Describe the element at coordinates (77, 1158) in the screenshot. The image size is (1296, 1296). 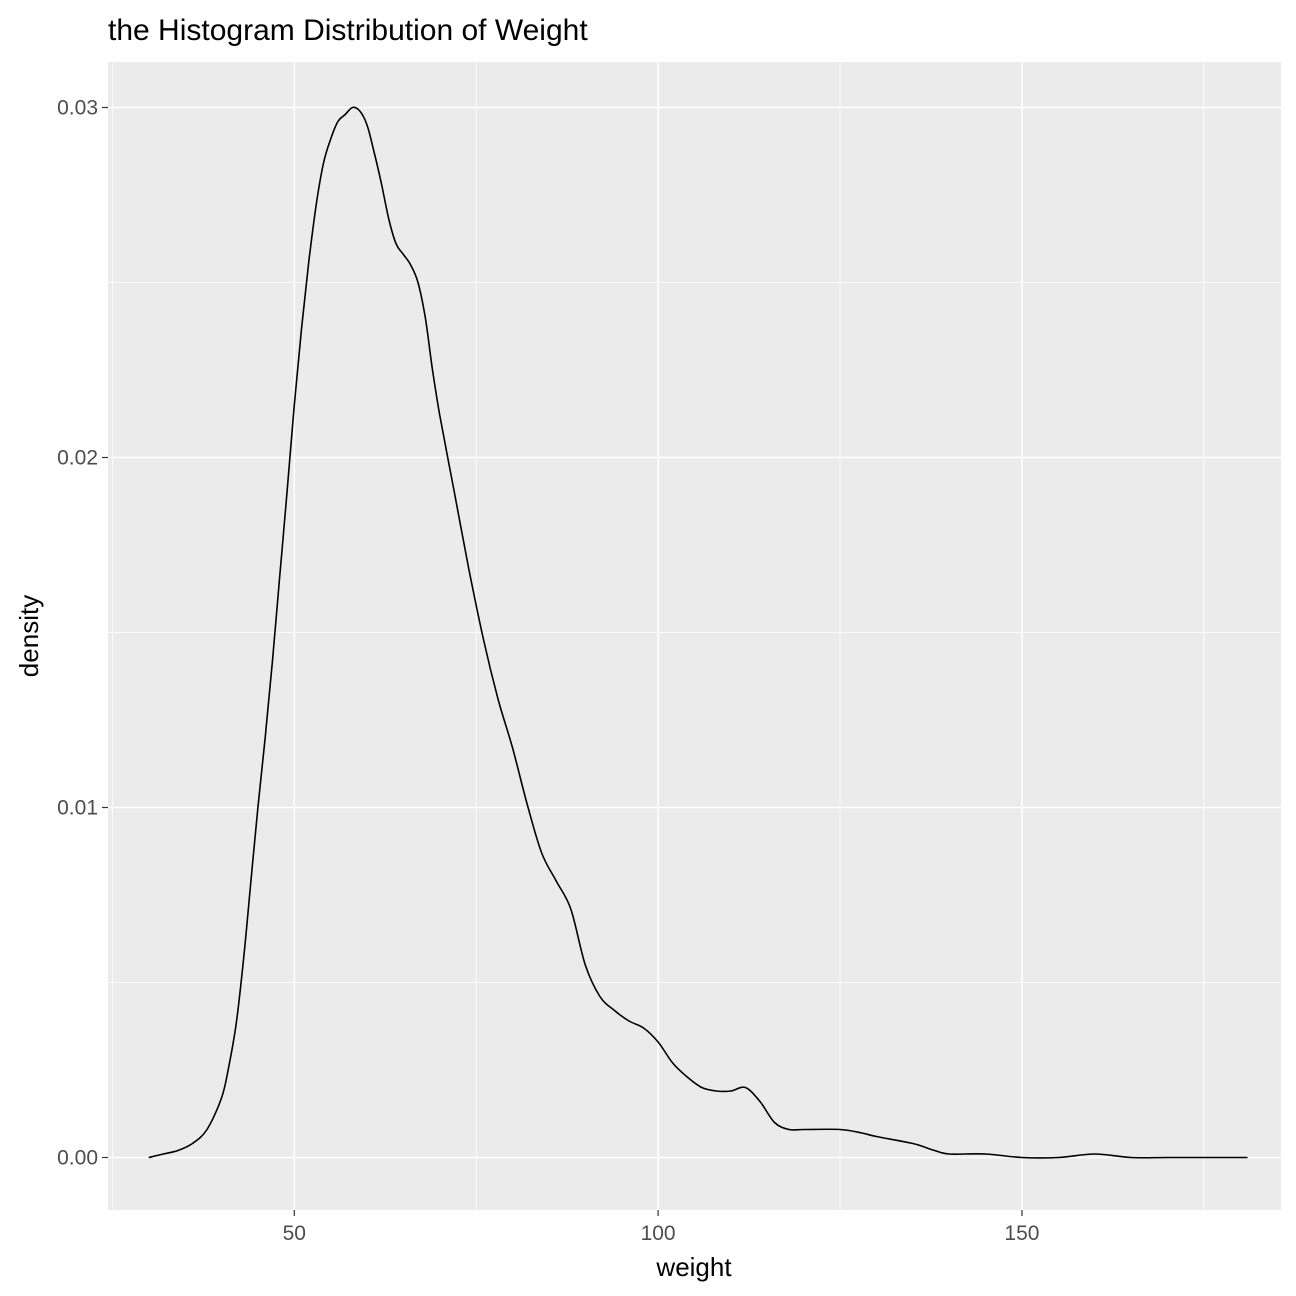
I see `y-tick-label: 0.00` at that location.